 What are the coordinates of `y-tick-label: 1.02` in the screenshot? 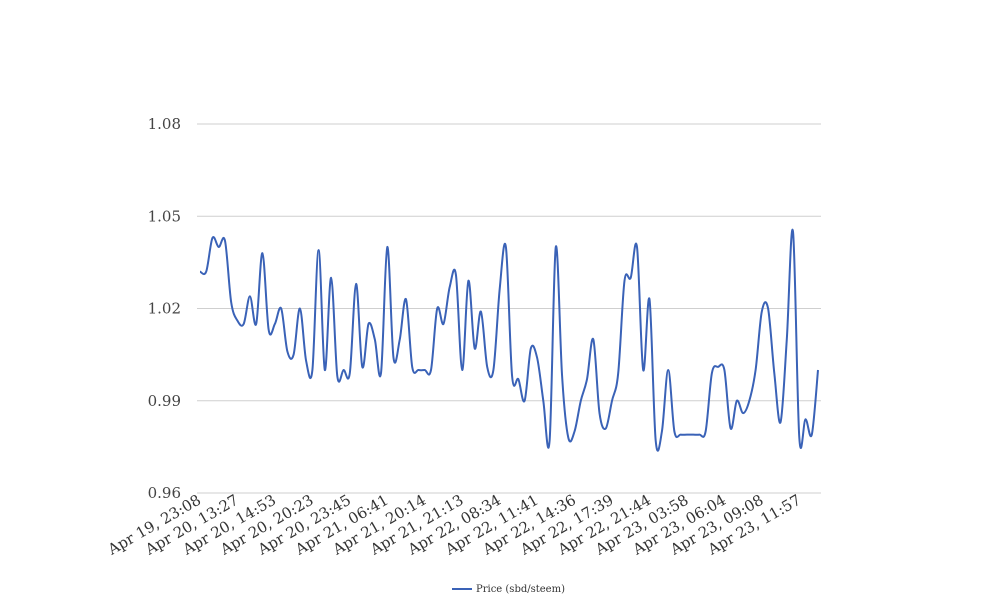 It's located at (164, 309).